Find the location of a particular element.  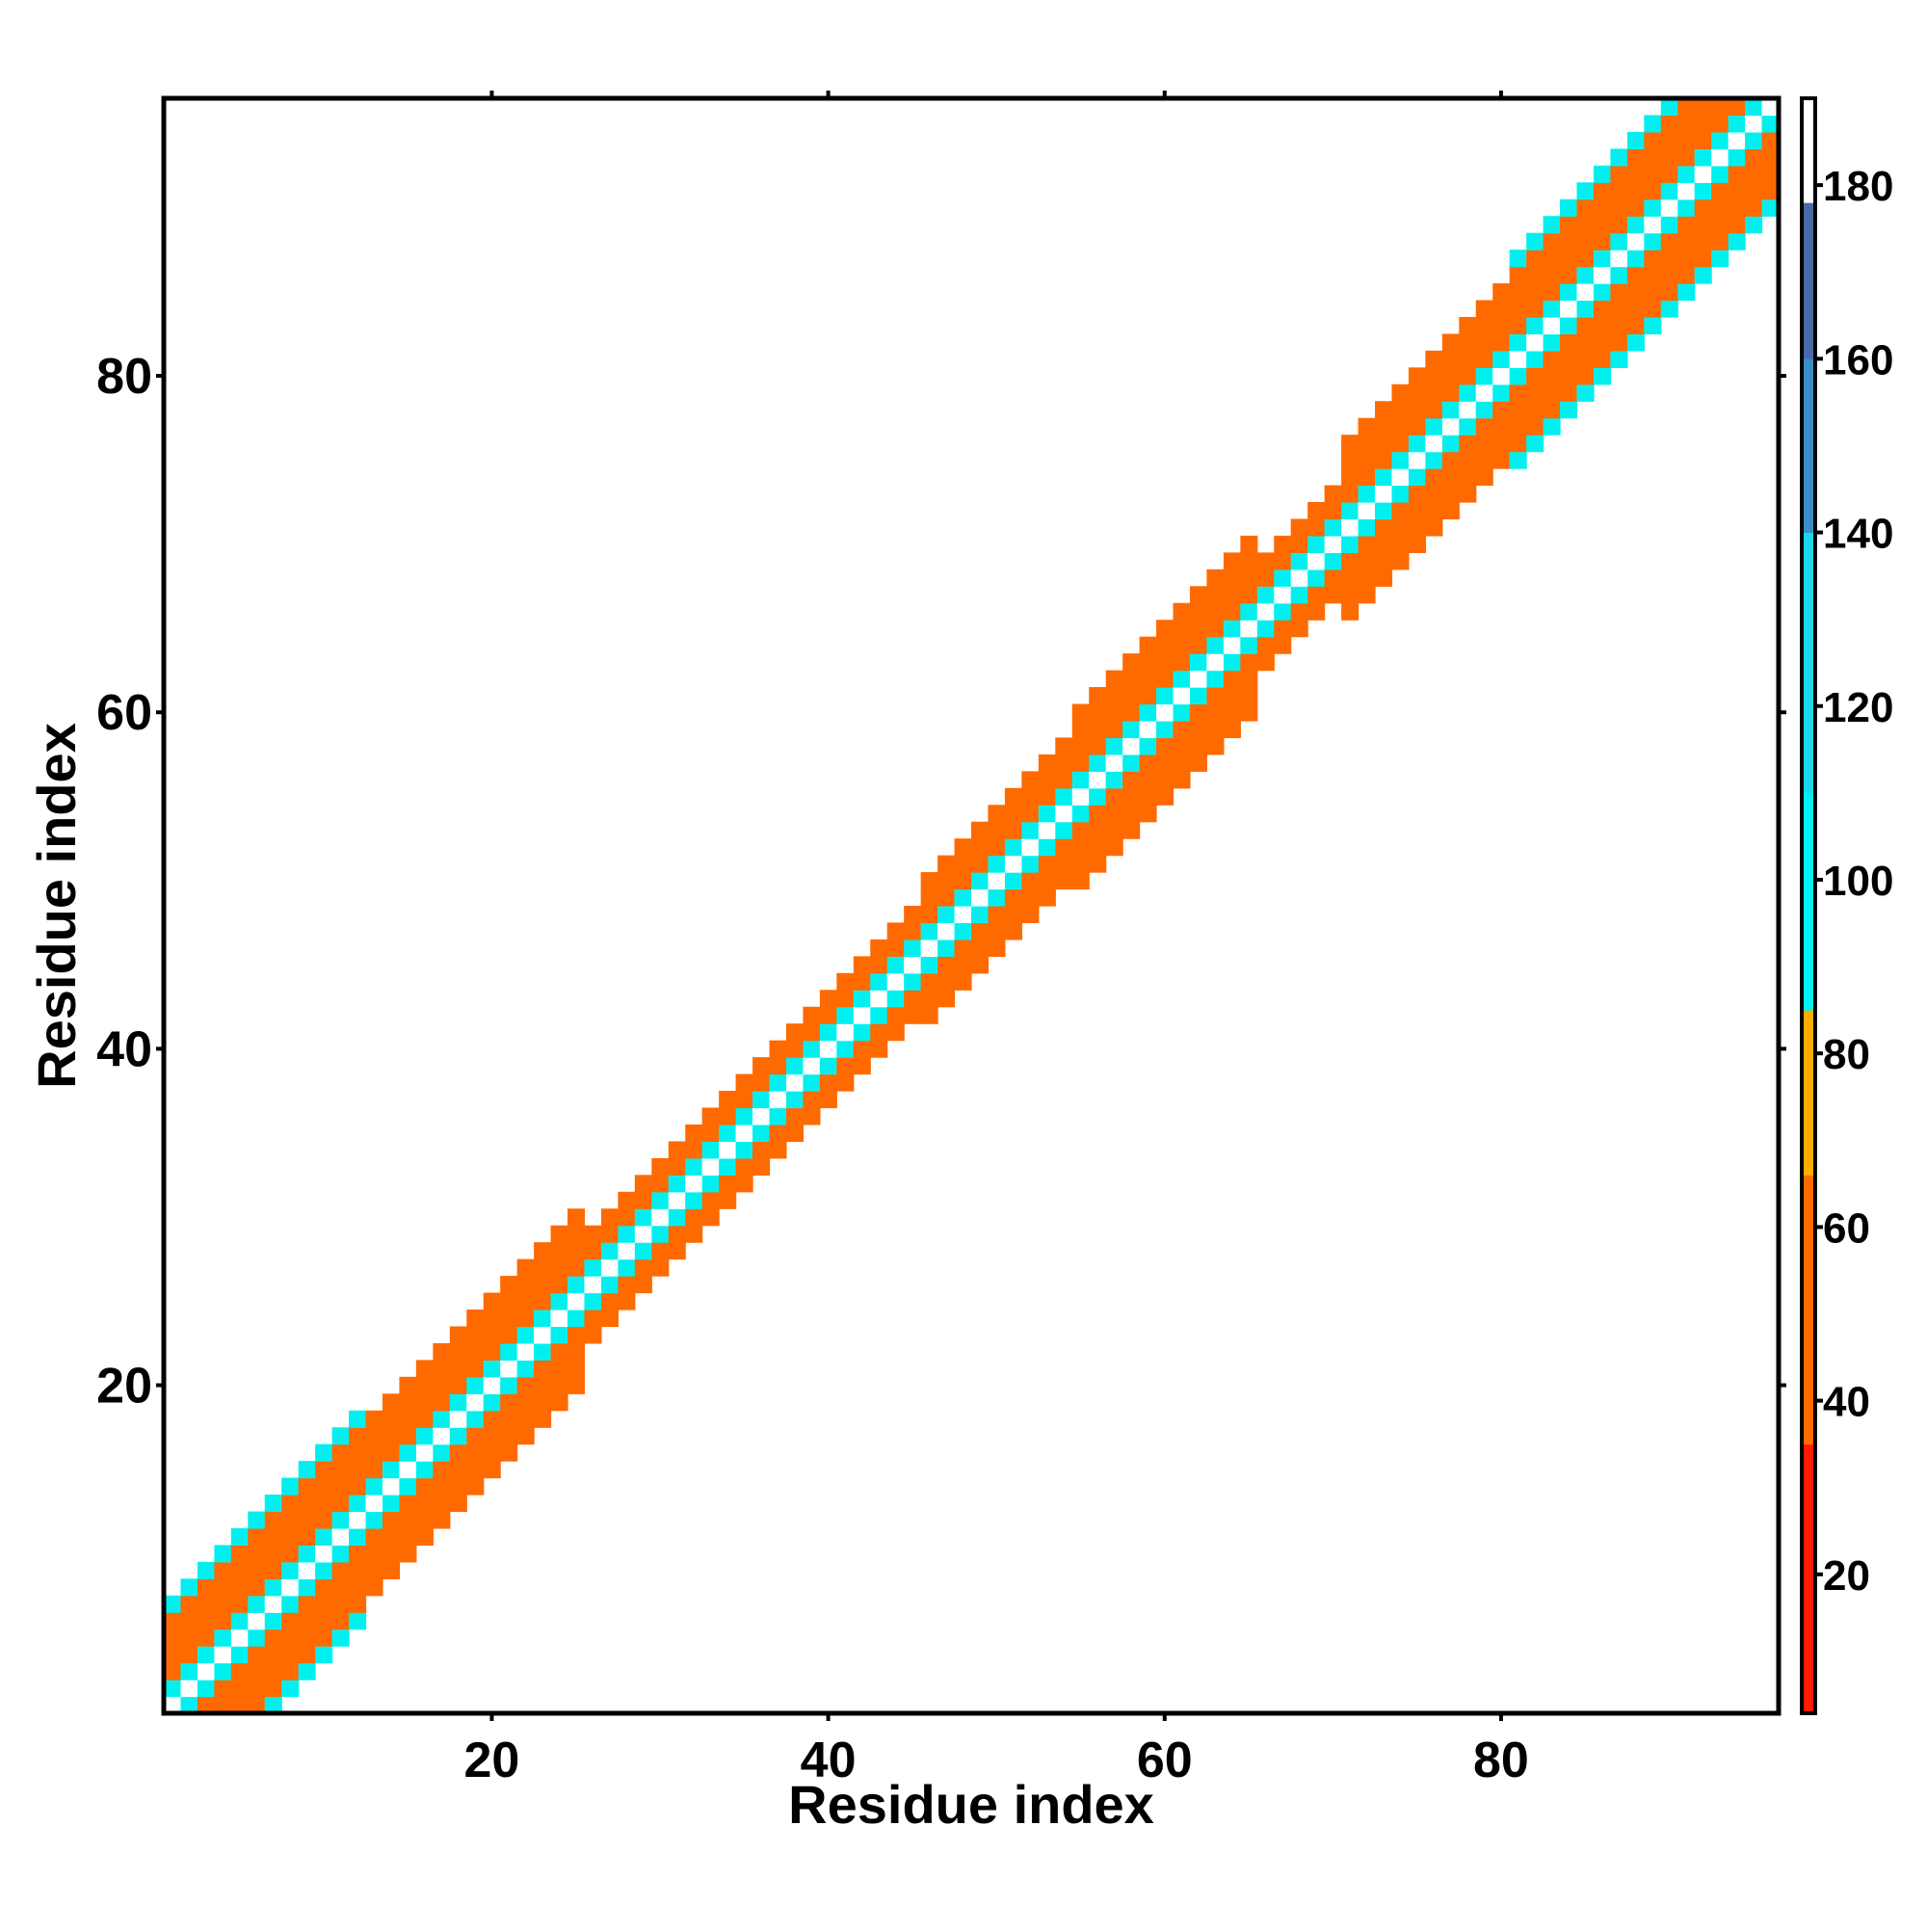

colorbar-tick-label: 100 is located at coordinates (1858, 881).